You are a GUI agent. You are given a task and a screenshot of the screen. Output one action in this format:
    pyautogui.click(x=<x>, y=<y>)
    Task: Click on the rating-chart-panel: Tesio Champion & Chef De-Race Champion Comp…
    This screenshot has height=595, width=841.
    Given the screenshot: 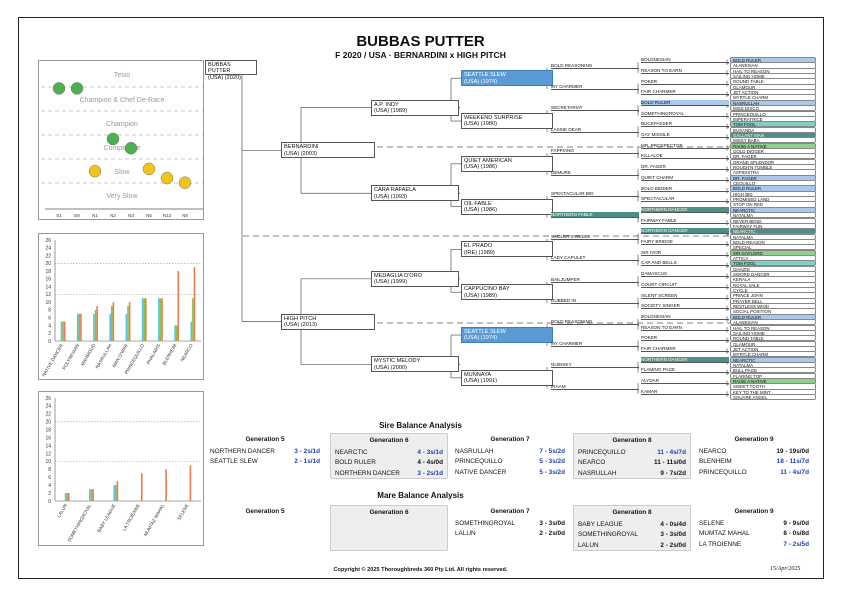 What is the action you would take?
    pyautogui.click(x=121, y=140)
    